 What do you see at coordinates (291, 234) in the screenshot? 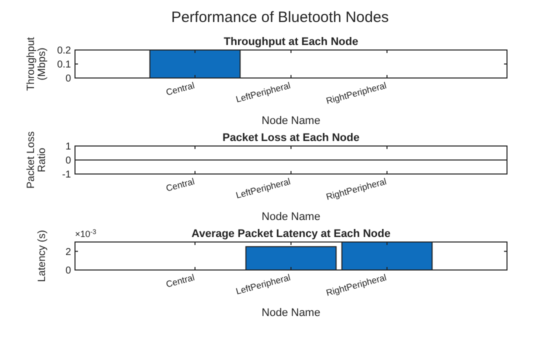
I see `chart-title: Average Packet Latency at Each Node` at bounding box center [291, 234].